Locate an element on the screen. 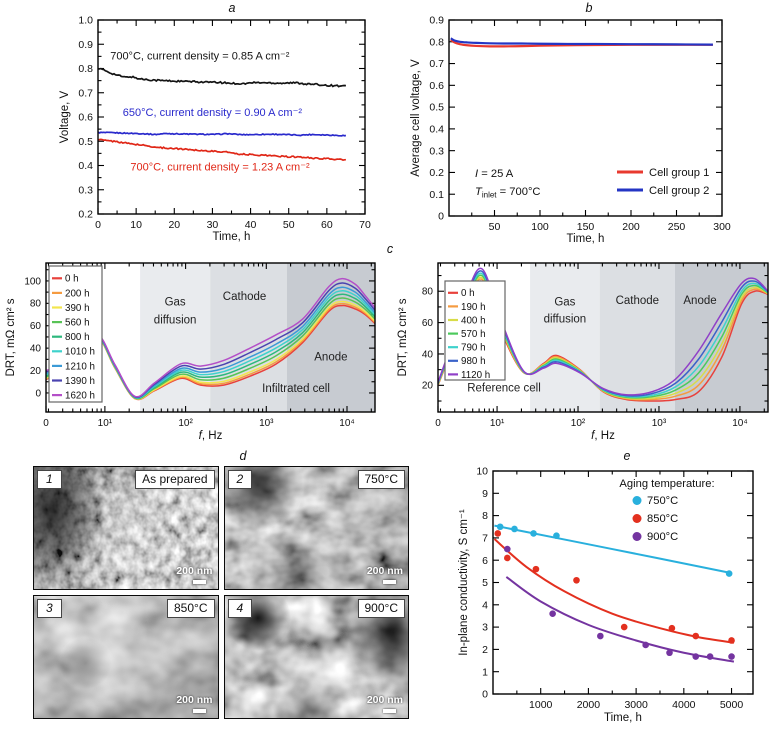 This screenshot has width=784, height=733. dots-750°C is located at coordinates (614, 550).